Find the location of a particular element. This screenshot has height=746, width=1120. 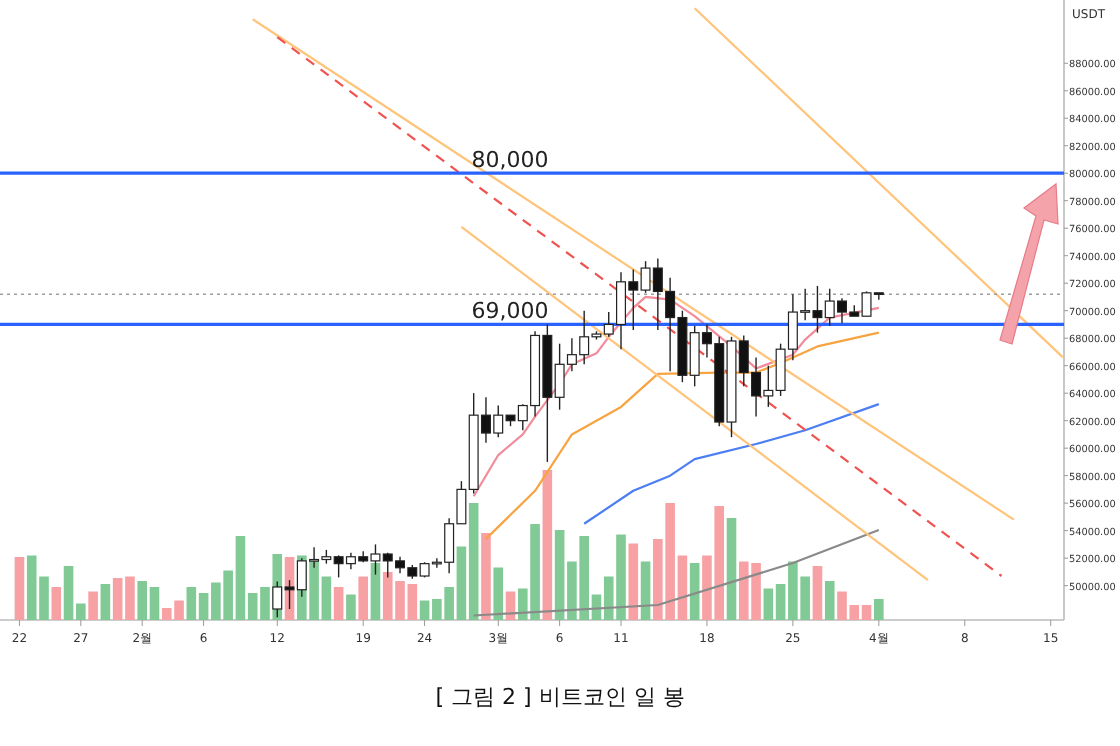

ref-line-label: 80,000 is located at coordinates (510, 160).